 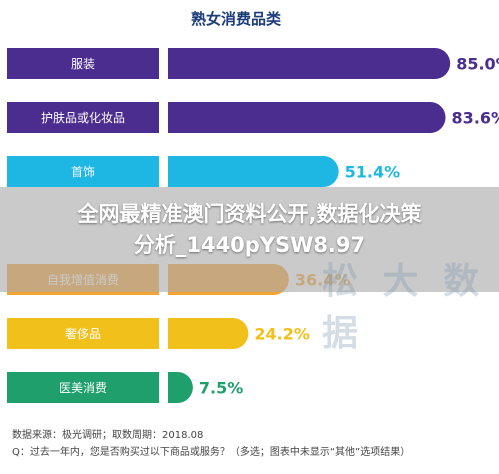 I want to click on category-label: 奢侈品, so click(x=83, y=334).